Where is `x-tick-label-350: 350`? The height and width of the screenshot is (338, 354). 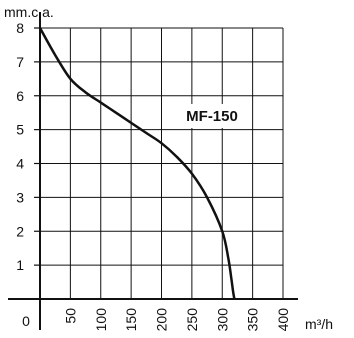
x-tick-label-350: 350 is located at coordinates (253, 320).